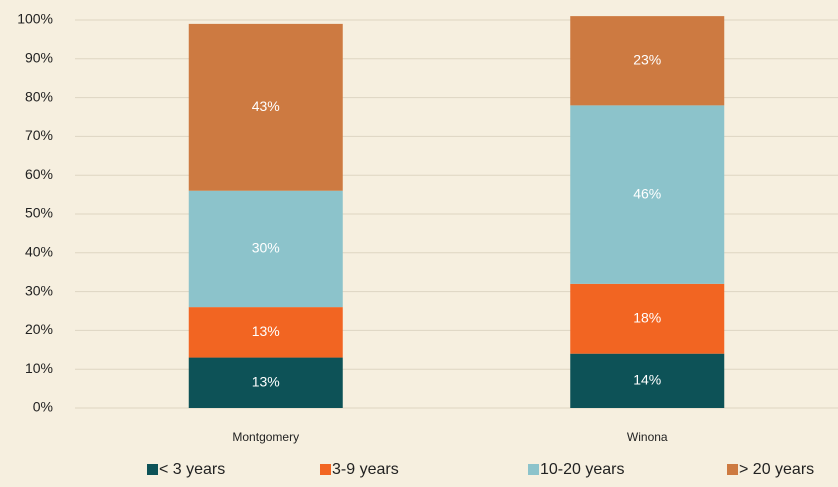 This screenshot has width=838, height=487. I want to click on legend-label: 10-20 years, so click(582, 469).